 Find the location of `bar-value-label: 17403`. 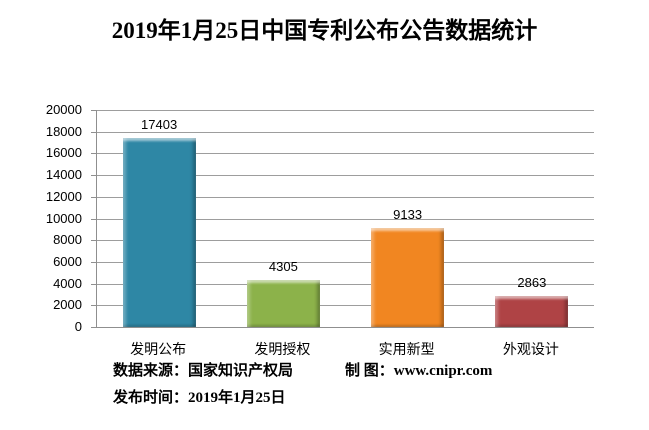

bar-value-label: 17403 is located at coordinates (159, 125).